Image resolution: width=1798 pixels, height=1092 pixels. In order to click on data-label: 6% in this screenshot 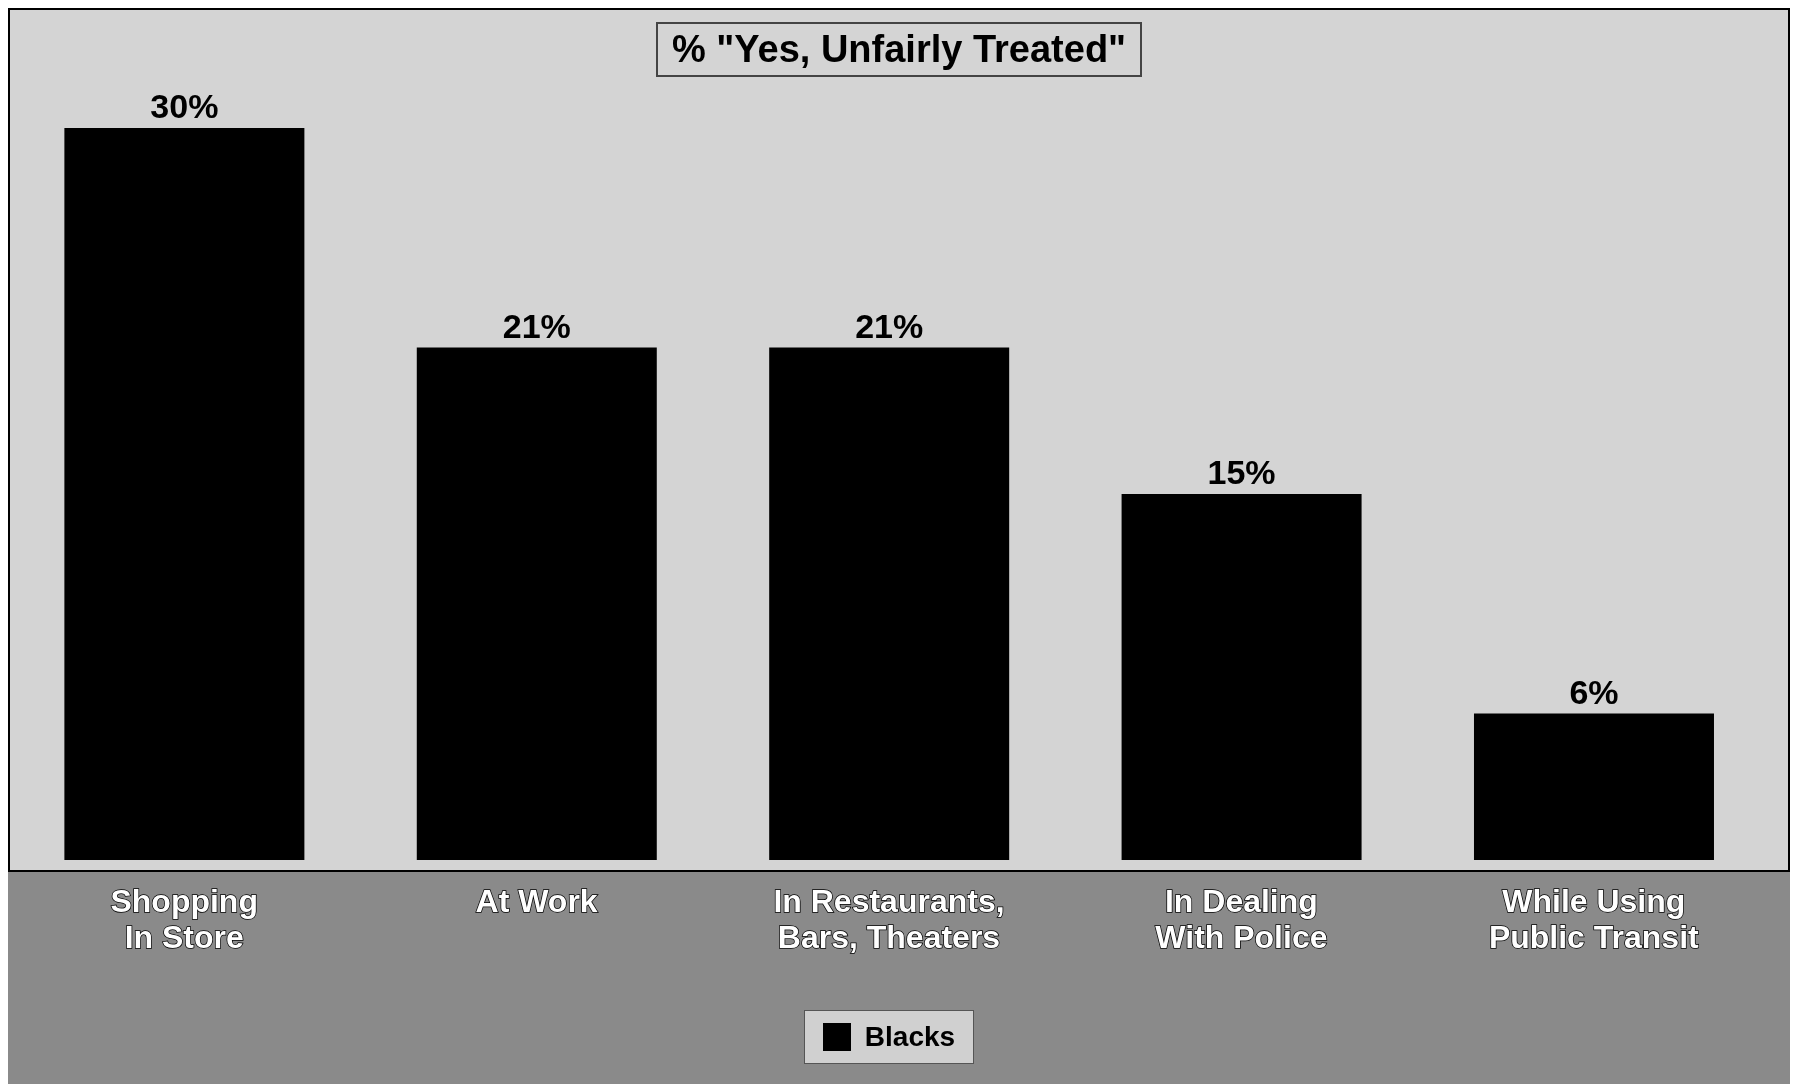, I will do `click(1594, 691)`.